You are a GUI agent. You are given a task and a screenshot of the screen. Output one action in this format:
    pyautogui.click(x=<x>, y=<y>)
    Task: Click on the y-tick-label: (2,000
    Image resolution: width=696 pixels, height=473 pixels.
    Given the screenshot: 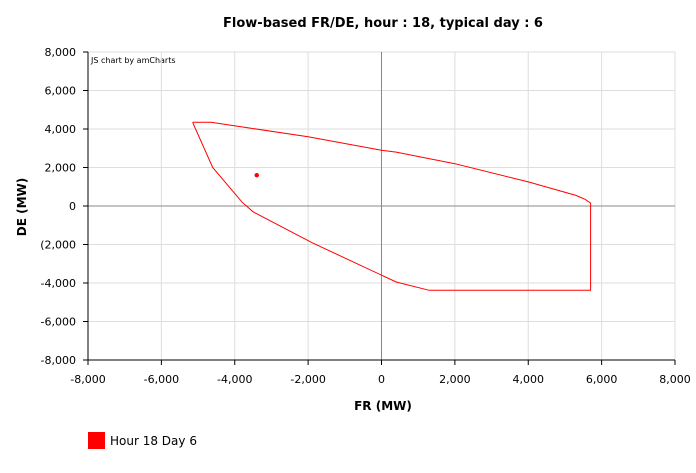 What is the action you would take?
    pyautogui.click(x=58, y=245)
    